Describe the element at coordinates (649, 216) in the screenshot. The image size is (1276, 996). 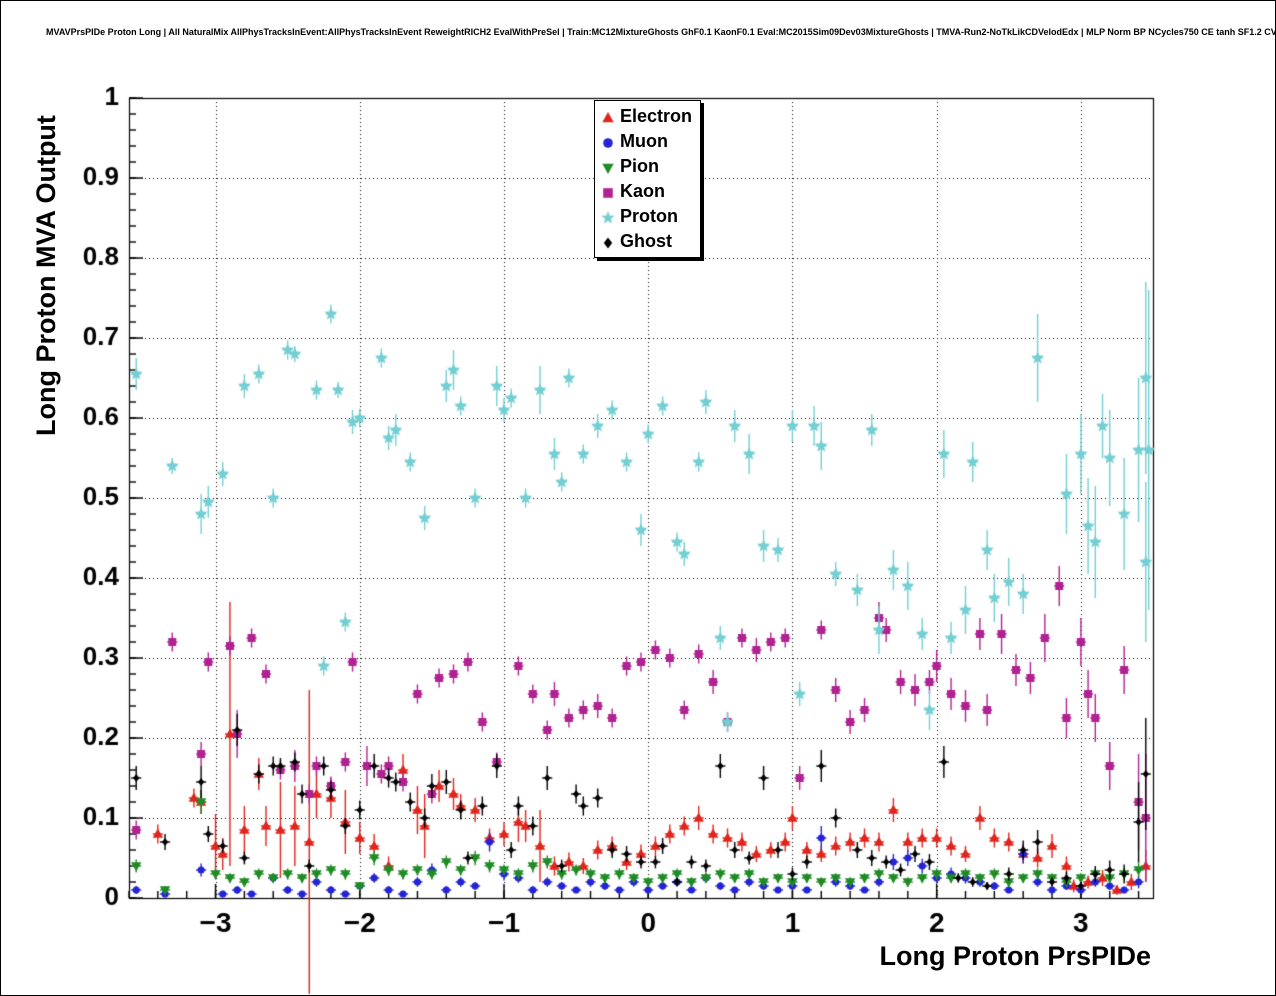
I see `legend-label: Proton` at that location.